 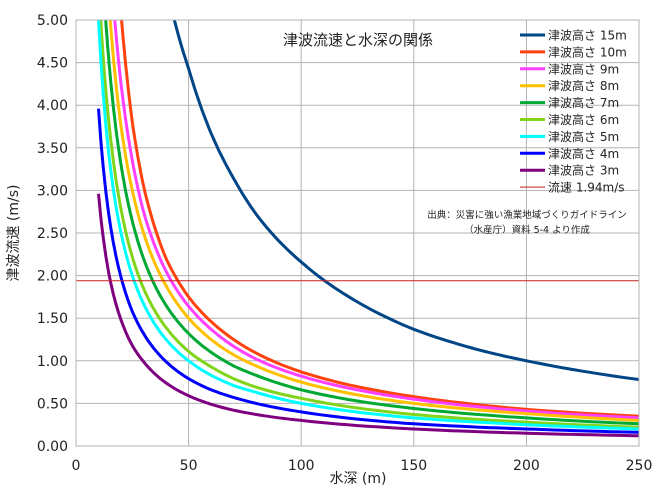 What do you see at coordinates (583, 119) in the screenshot?
I see `legend-label: 津波高さ 6m` at bounding box center [583, 119].